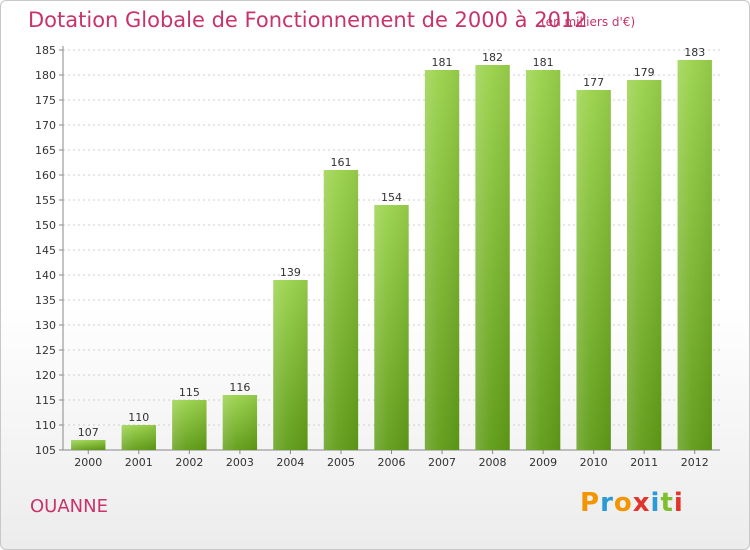 The height and width of the screenshot is (550, 750). I want to click on bar-shine-2002, so click(189, 425).